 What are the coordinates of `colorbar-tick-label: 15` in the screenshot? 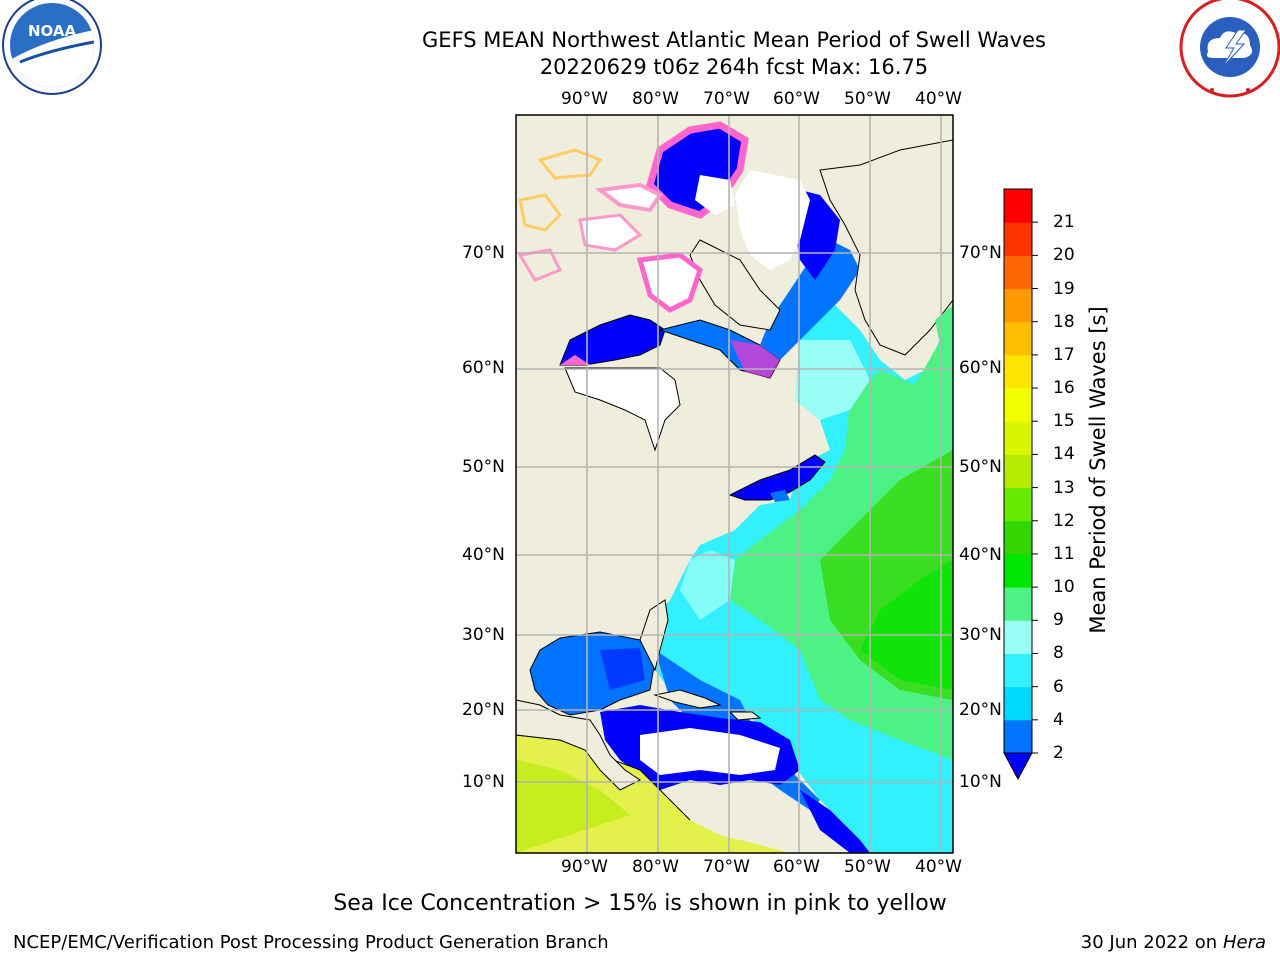 It's located at (1064, 421).